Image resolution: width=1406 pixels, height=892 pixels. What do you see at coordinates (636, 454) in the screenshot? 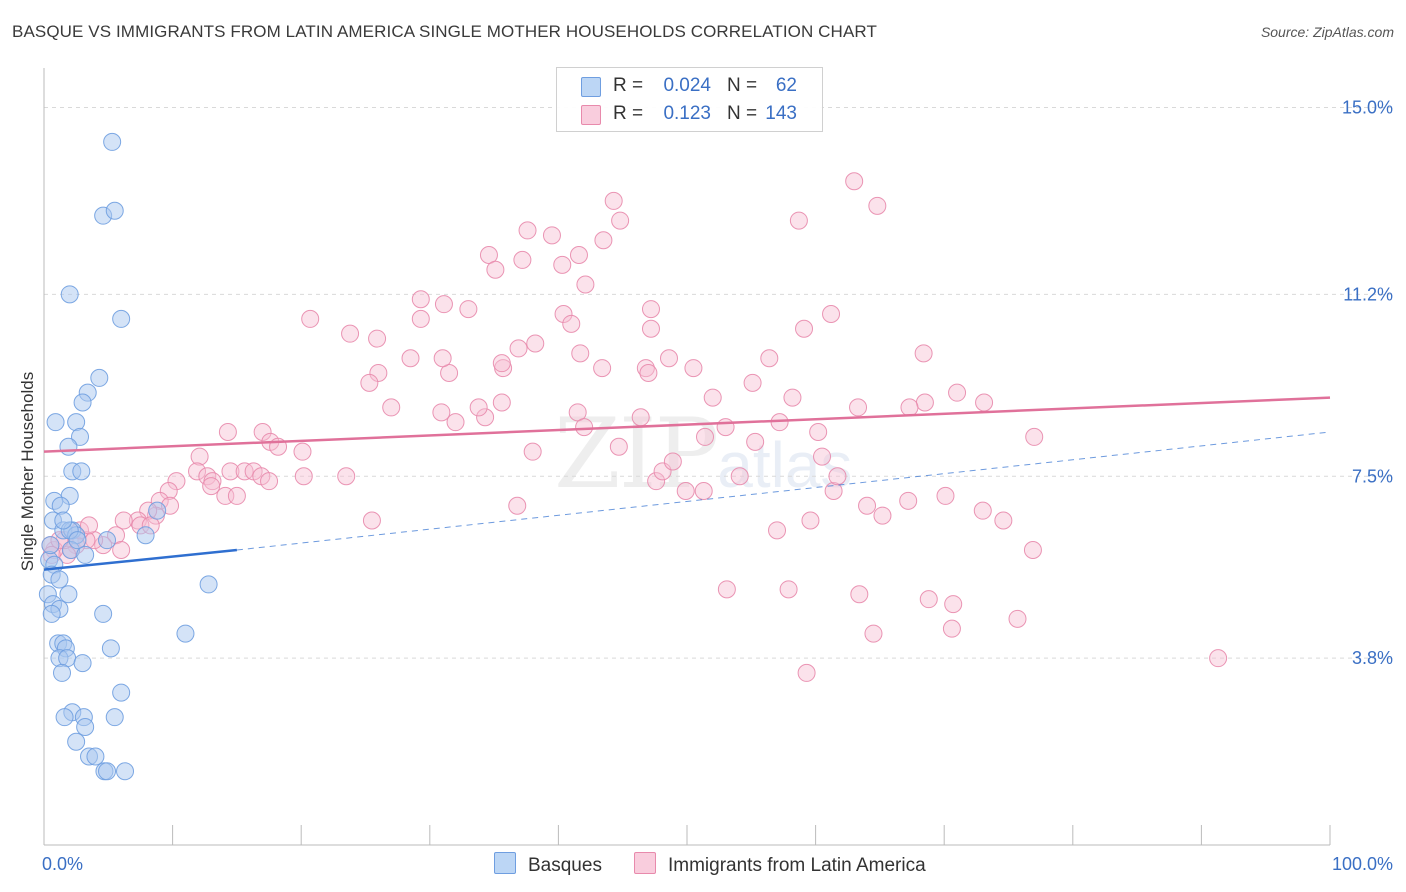
I see `watermark-big: ZIP` at bounding box center [636, 454].